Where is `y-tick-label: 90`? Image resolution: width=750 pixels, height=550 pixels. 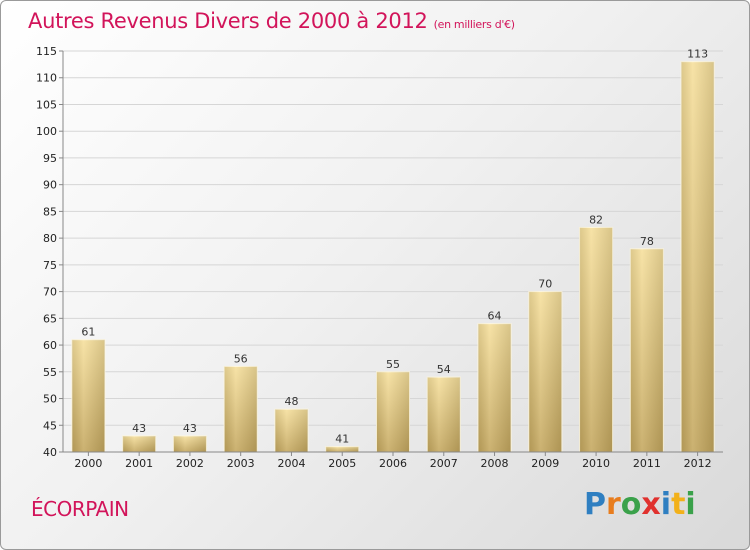 y-tick-label: 90 is located at coordinates (50, 185).